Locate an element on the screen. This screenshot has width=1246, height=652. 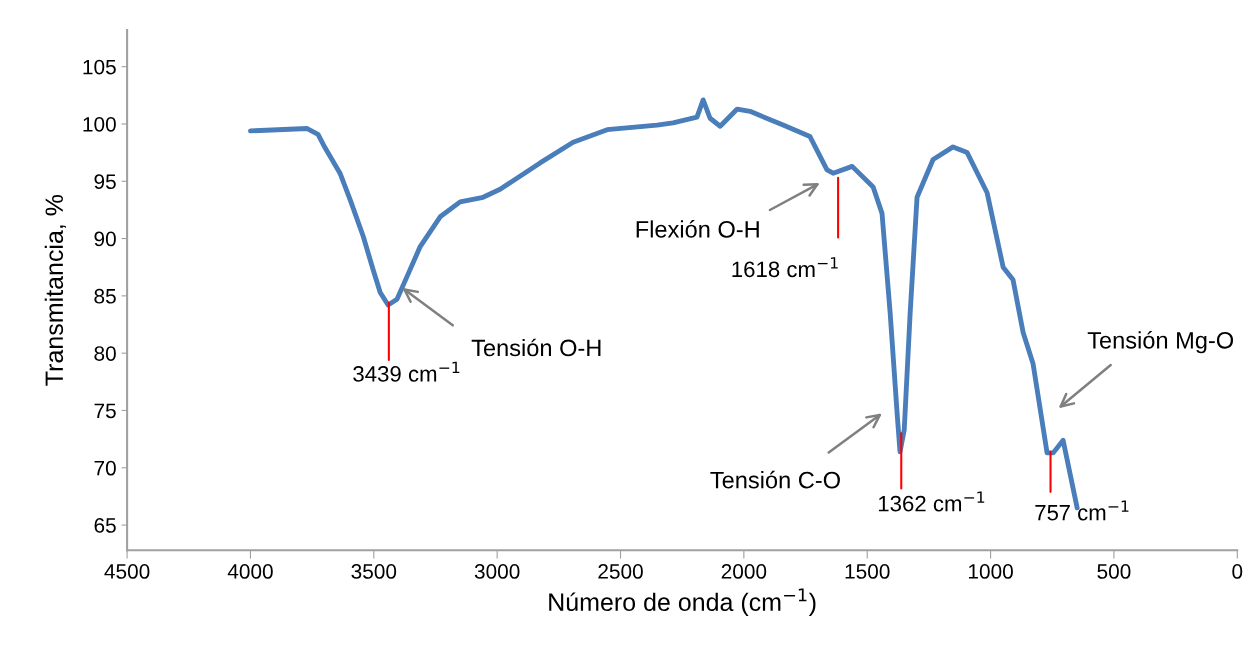
x-tick-label: 3500 is located at coordinates (374, 571).